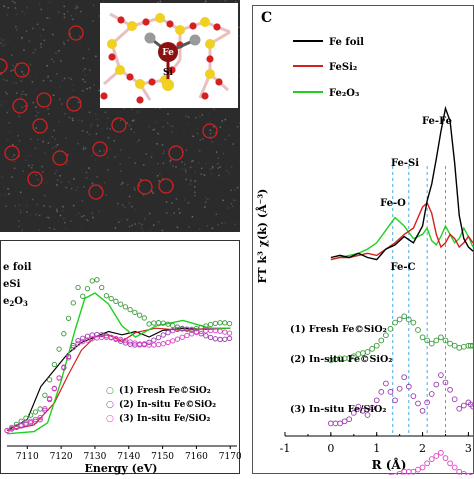 The image size is (474, 479). What do you see at coordinates (182, 337) in the screenshot?
I see `xanes-insitu-fe-on-sio2-marker` at bounding box center [182, 337].